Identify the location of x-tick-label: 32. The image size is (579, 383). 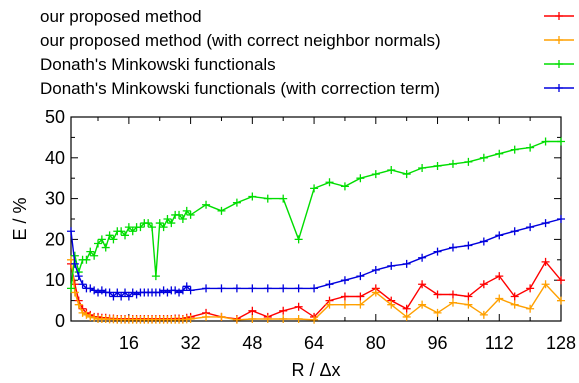
(191, 343).